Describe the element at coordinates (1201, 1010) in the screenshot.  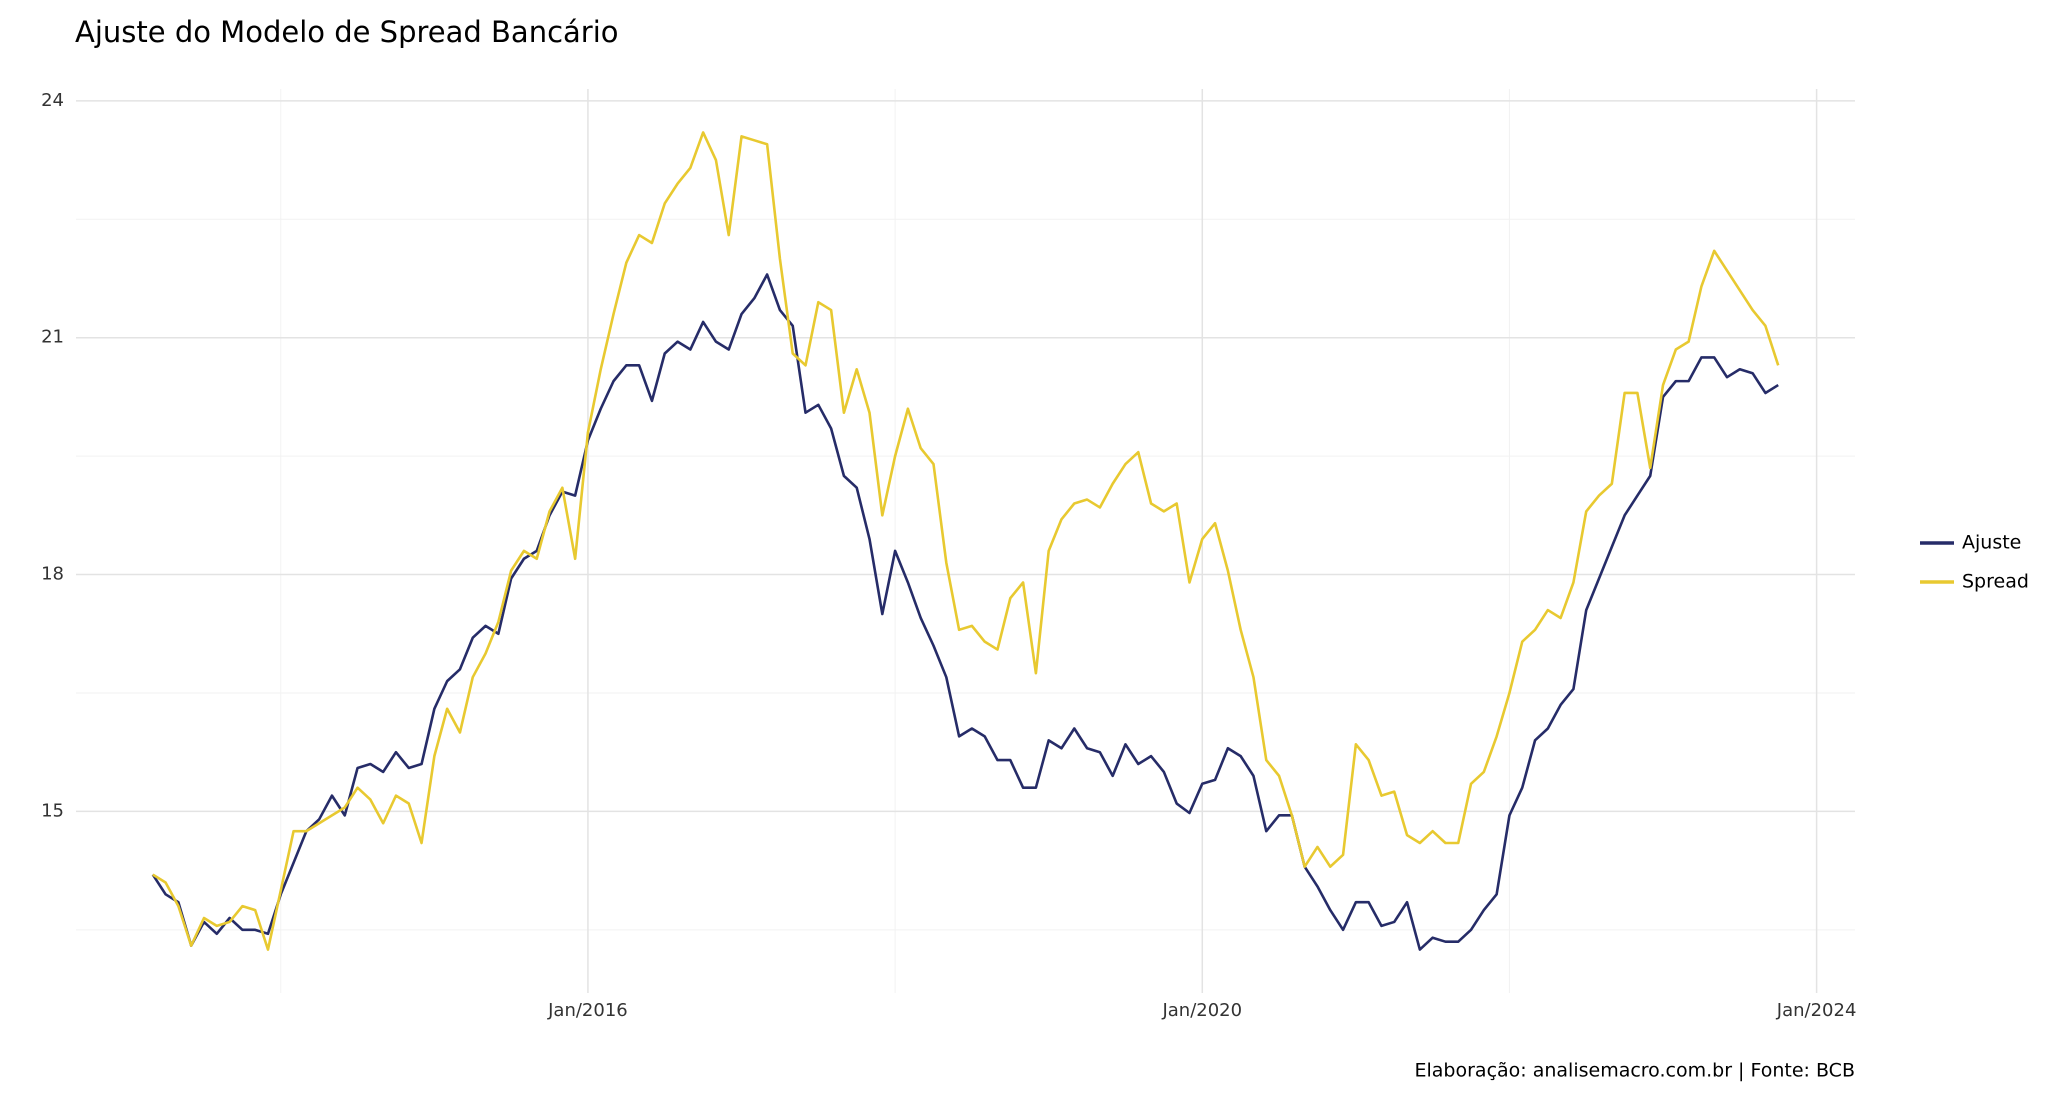
I see `x-tick-label: Jan/2020` at that location.